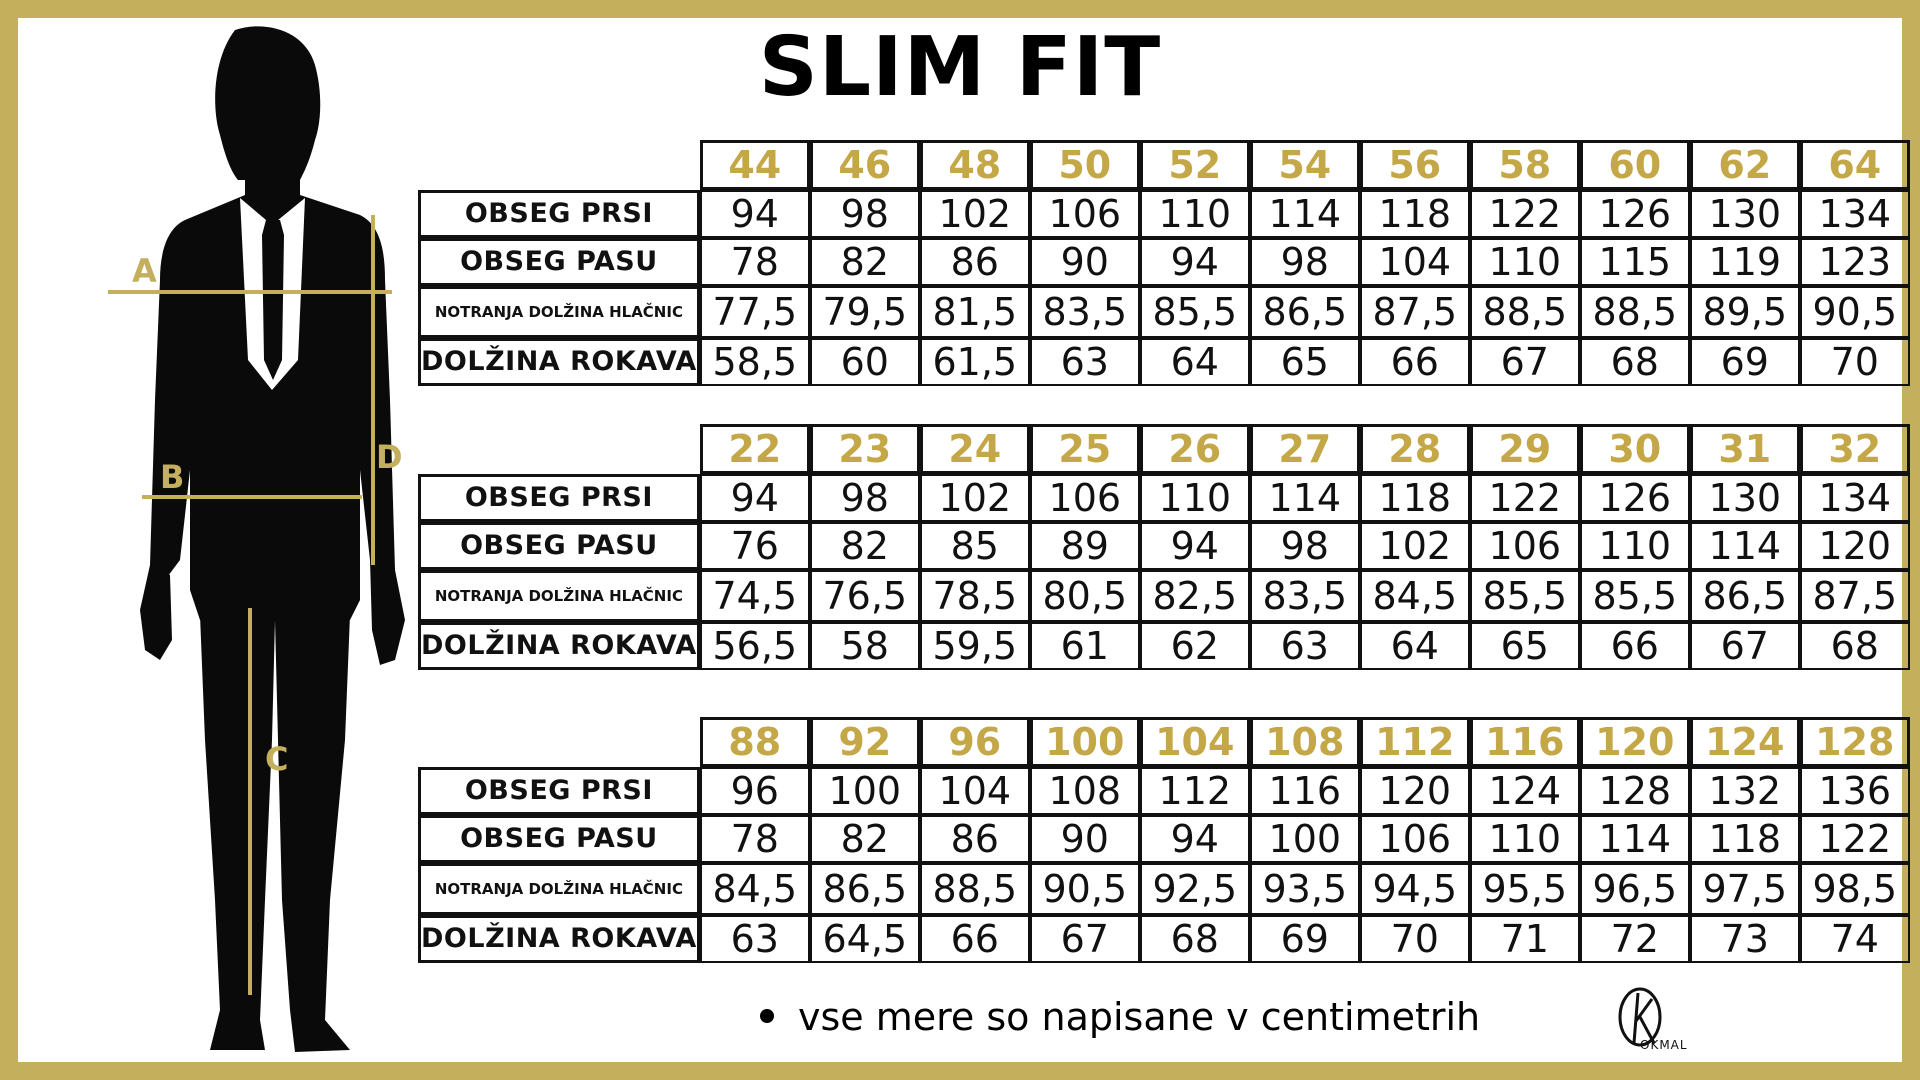  I want to click on size-cell: 64, so click(1854, 165).